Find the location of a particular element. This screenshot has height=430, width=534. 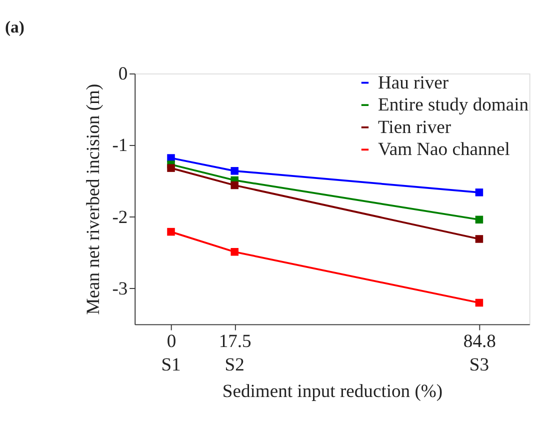

legend-label: Hau river is located at coordinates (414, 83).